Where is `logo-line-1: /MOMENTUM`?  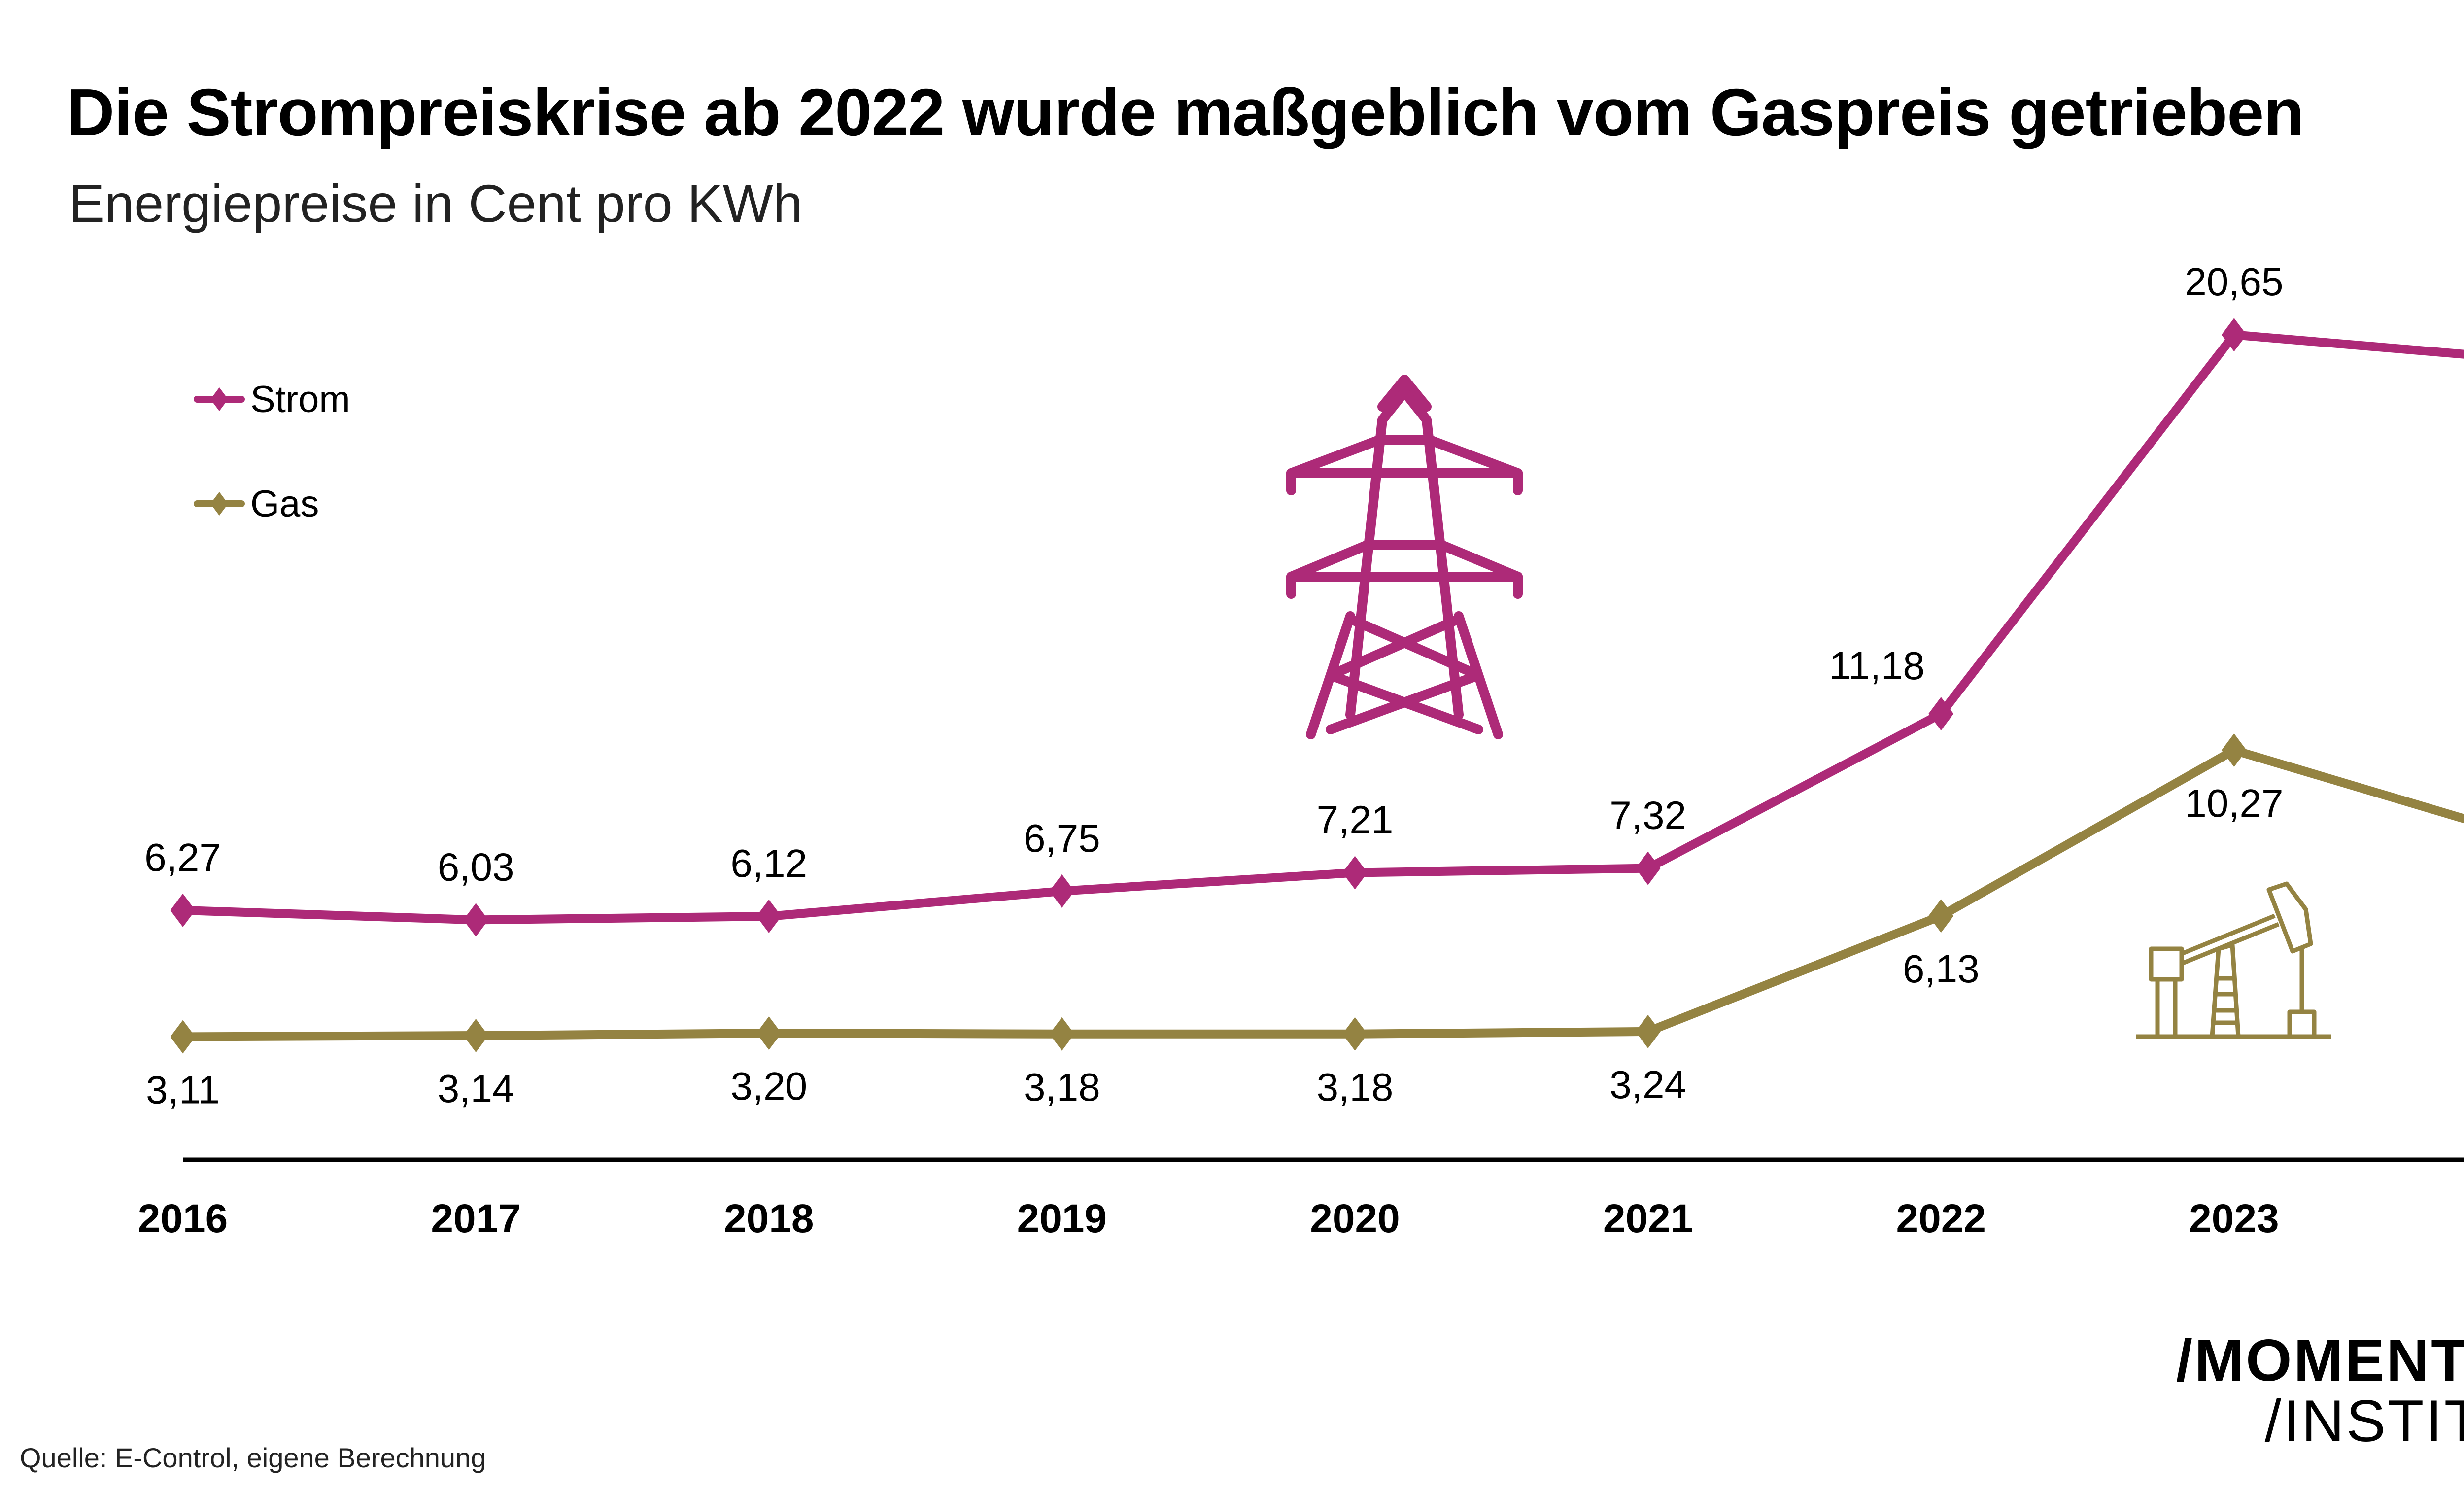 logo-line-1: /MOMENTUM is located at coordinates (2320, 1360).